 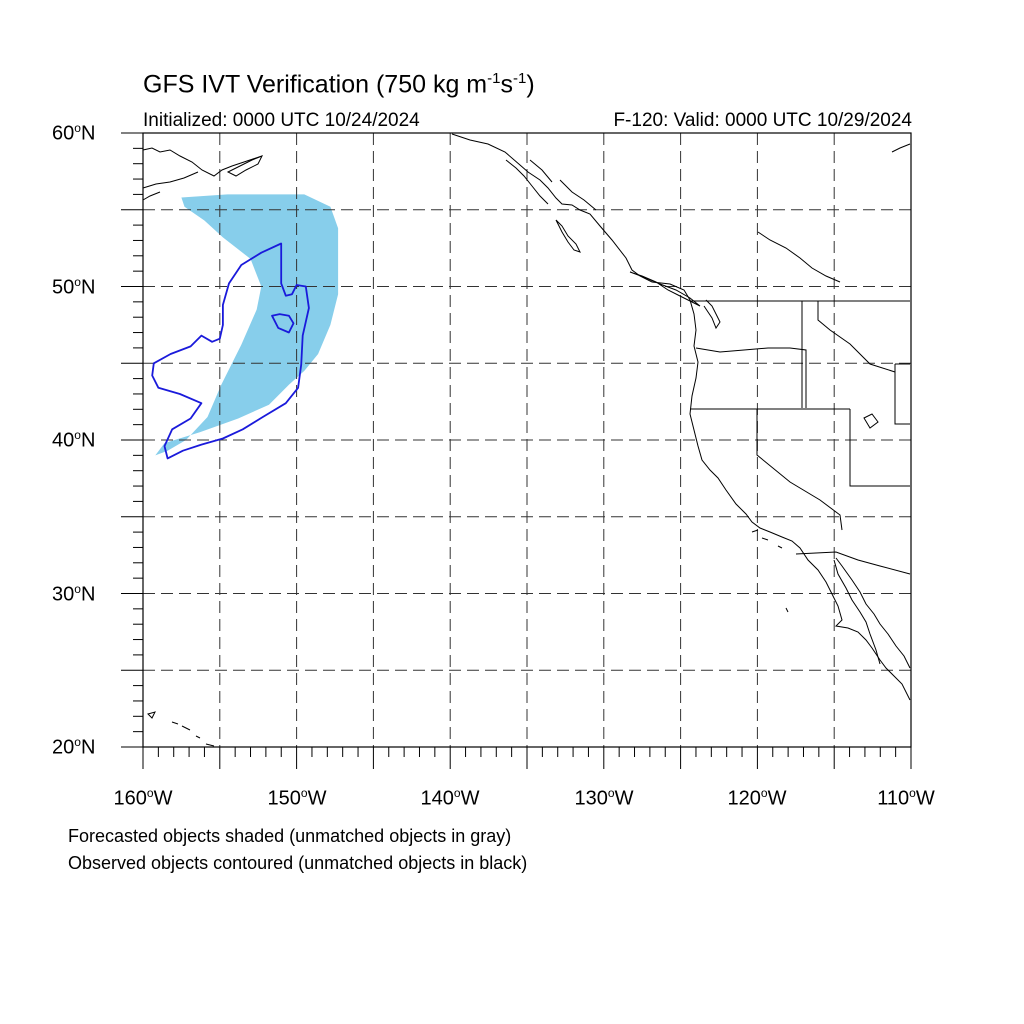 I want to click on lat-label-30: 30oN, so click(x=74, y=594).